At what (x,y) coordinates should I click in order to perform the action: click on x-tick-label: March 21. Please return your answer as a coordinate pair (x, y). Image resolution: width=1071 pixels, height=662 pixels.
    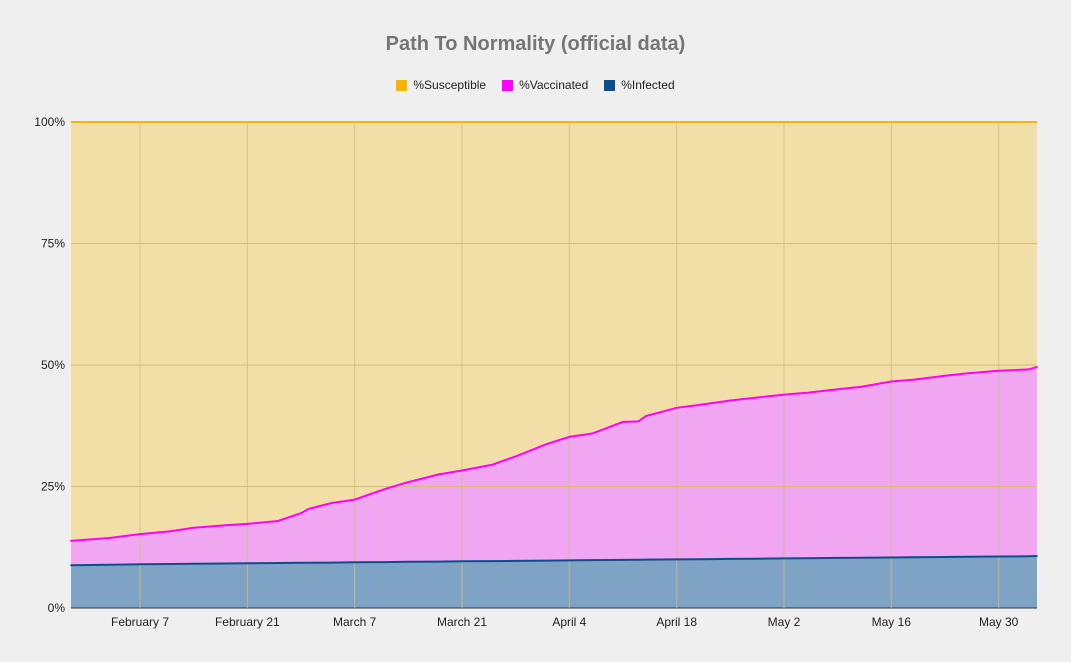
    Looking at the image, I should click on (462, 622).